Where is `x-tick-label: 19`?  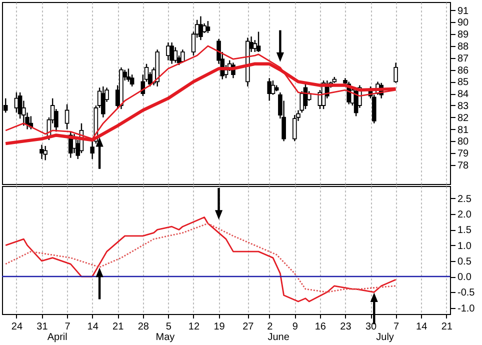 x-tick-label: 19 is located at coordinates (220, 327).